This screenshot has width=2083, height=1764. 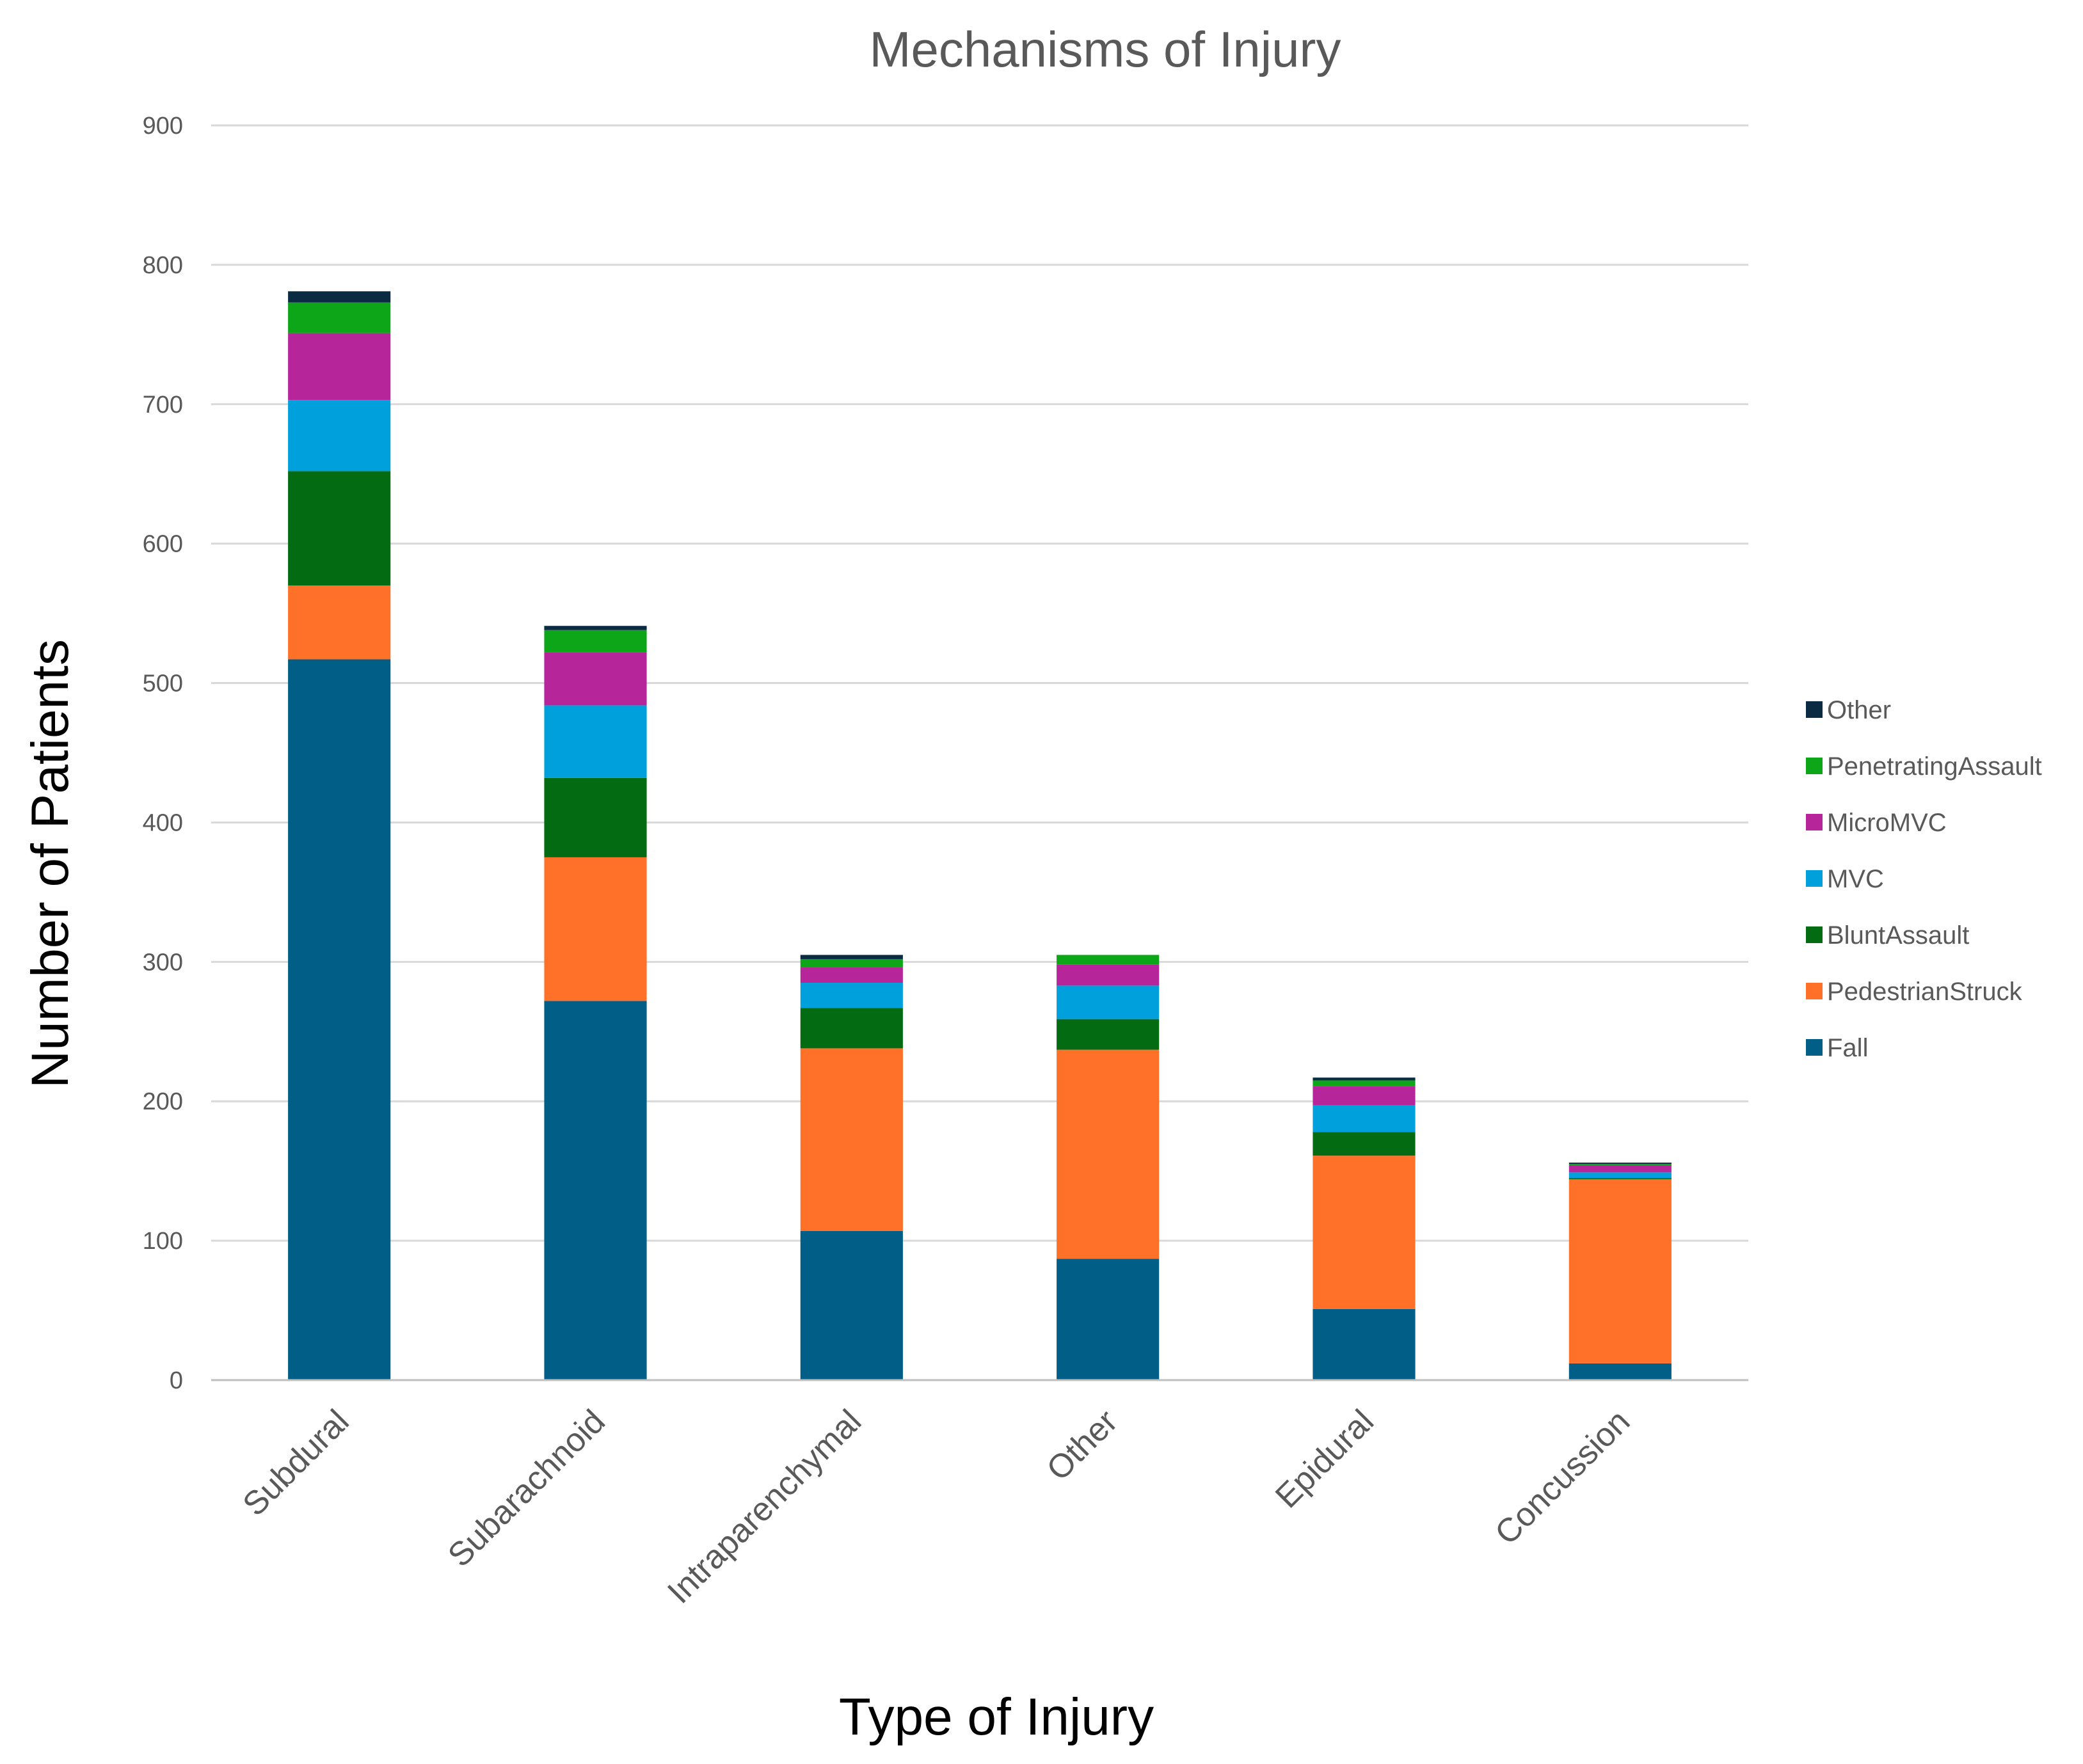 What do you see at coordinates (163, 544) in the screenshot?
I see `y-tick-label: 600` at bounding box center [163, 544].